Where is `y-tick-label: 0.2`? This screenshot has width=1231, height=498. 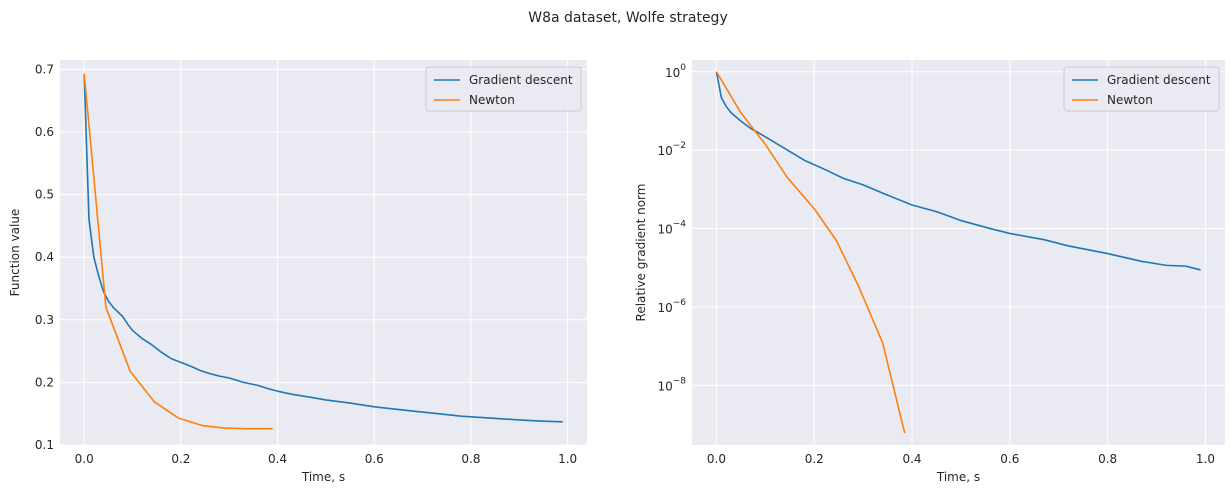 y-tick-label: 0.2 is located at coordinates (44, 382).